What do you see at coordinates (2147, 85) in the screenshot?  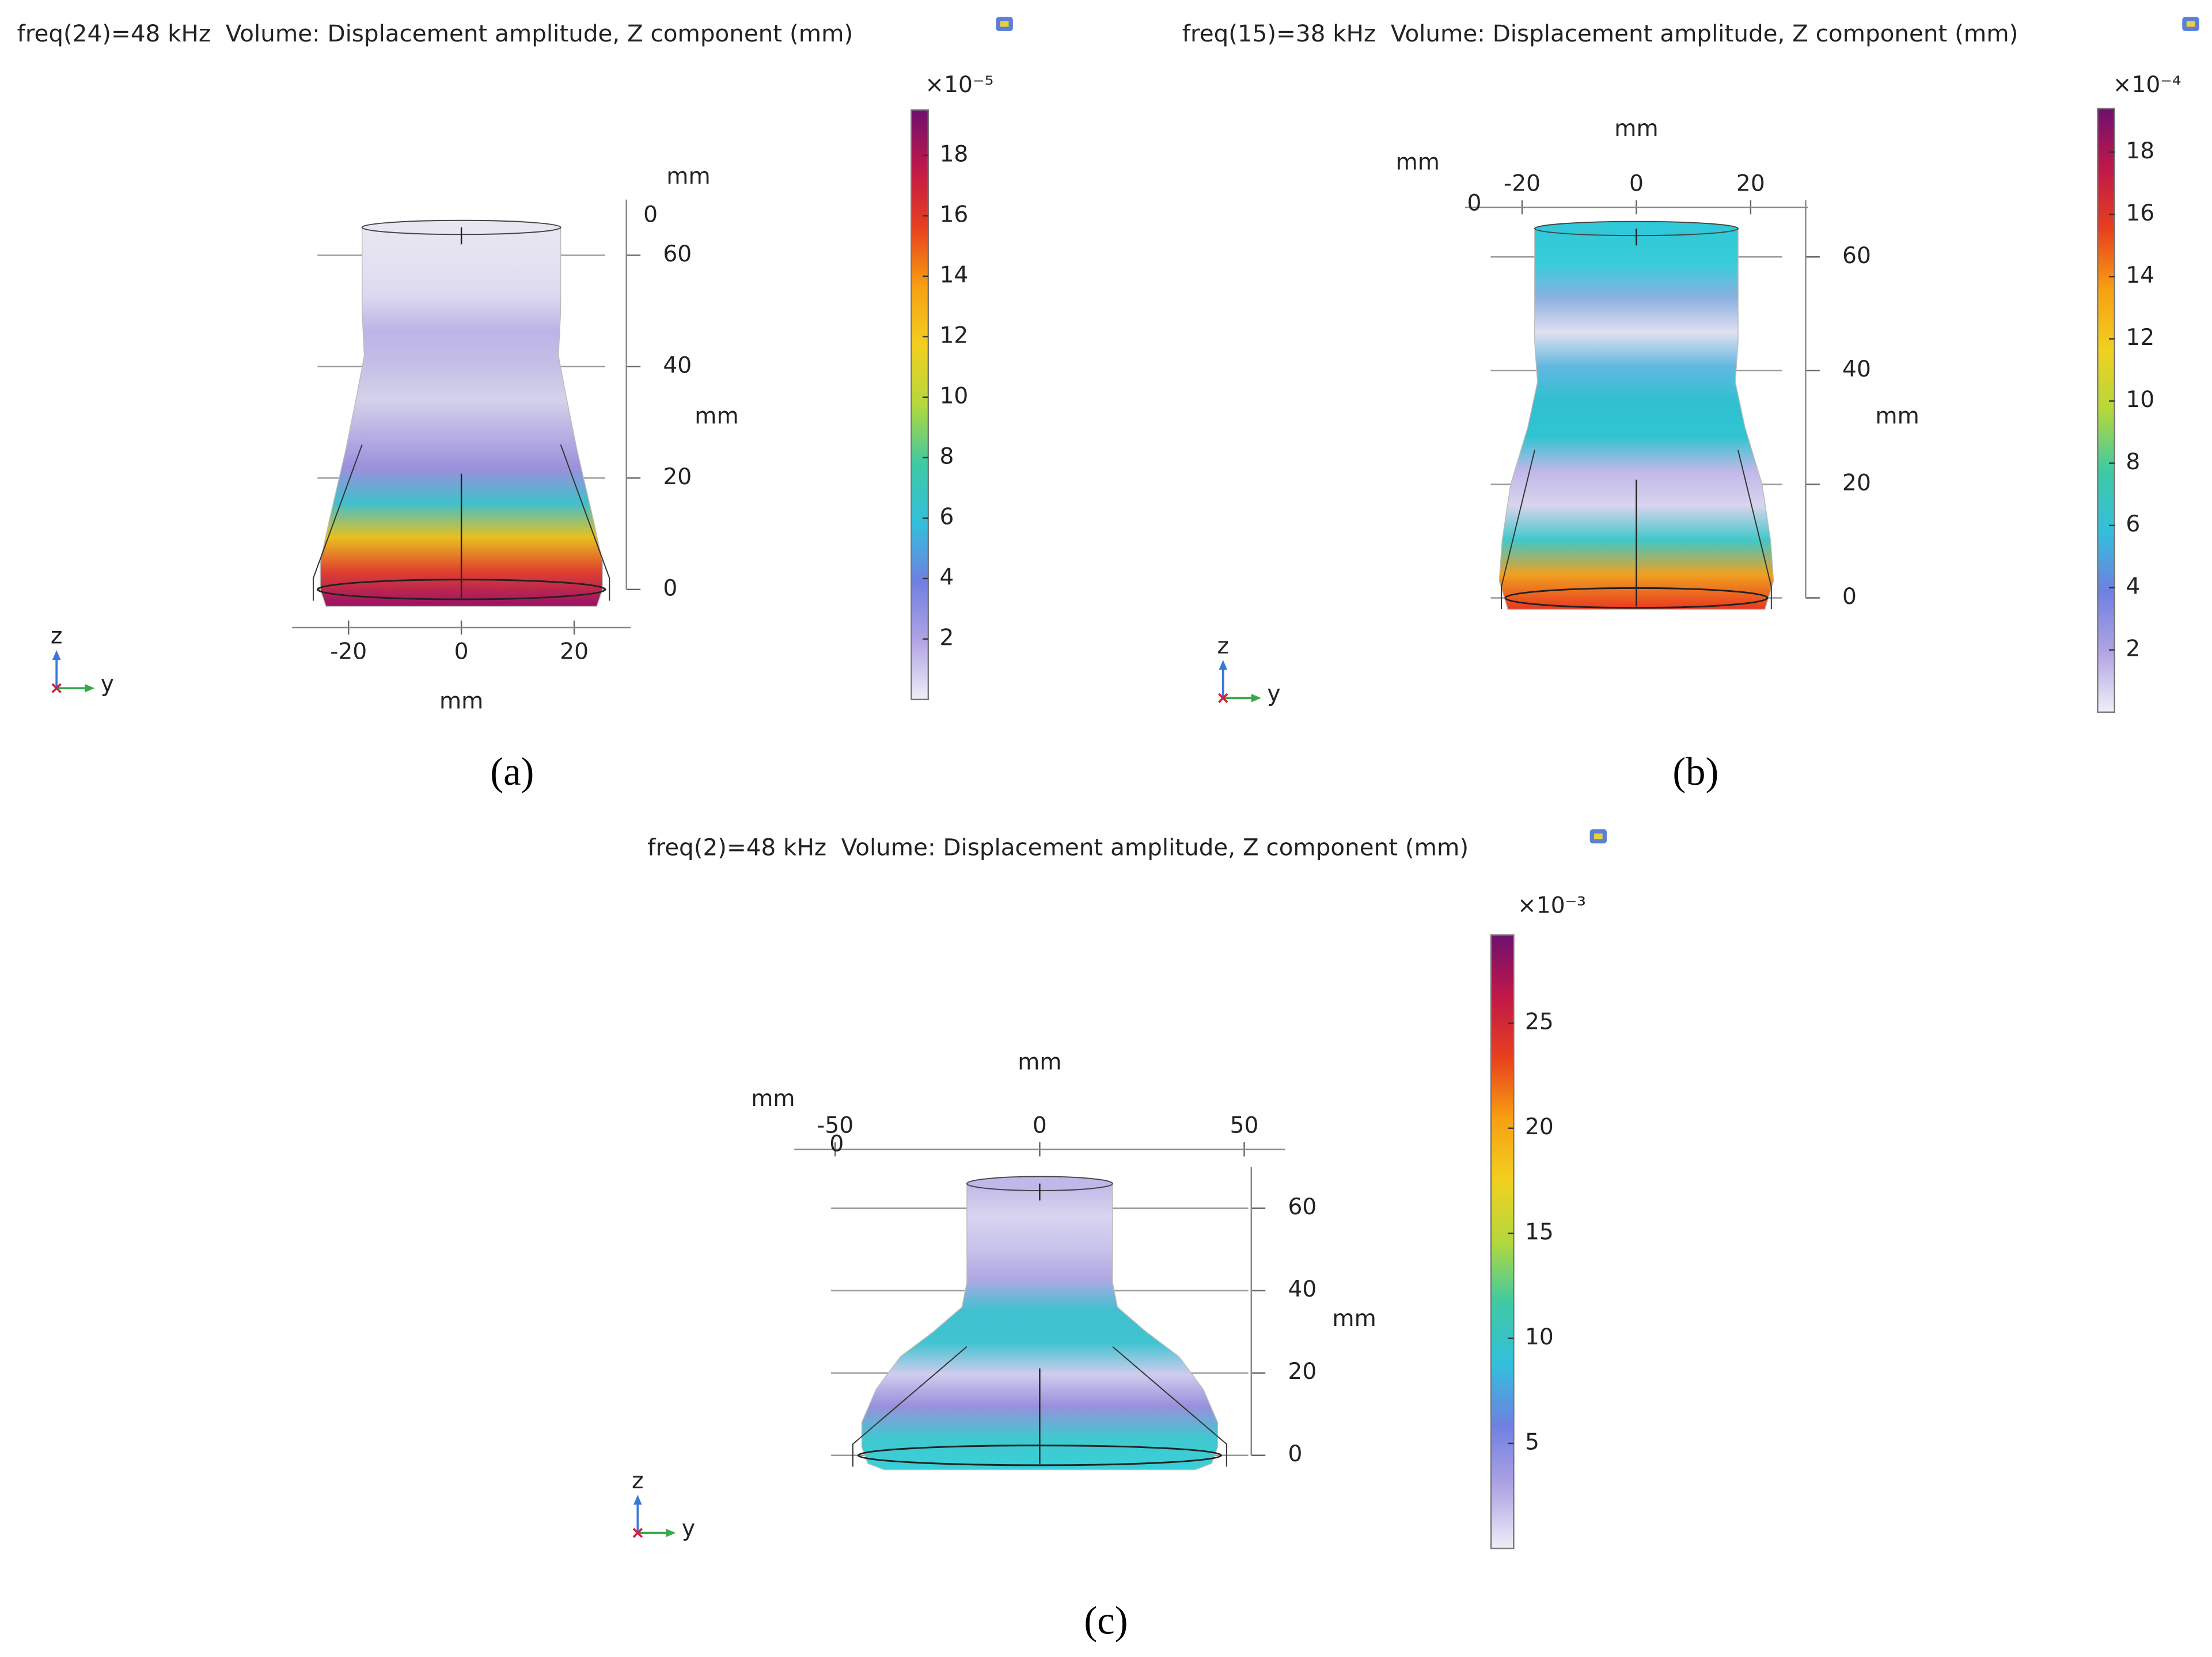 I see `colorbar-scale: ×10⁻⁴` at bounding box center [2147, 85].